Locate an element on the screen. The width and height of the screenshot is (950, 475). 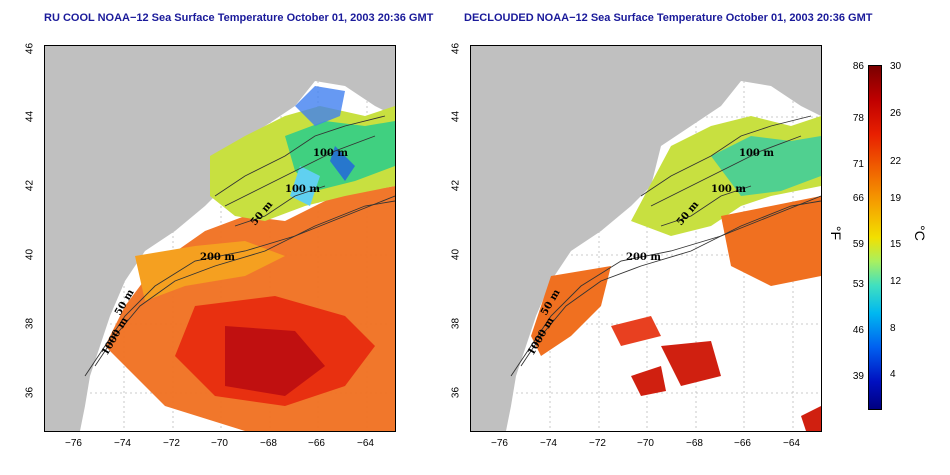
fahrenheit-tick: 59 is located at coordinates (858, 244).